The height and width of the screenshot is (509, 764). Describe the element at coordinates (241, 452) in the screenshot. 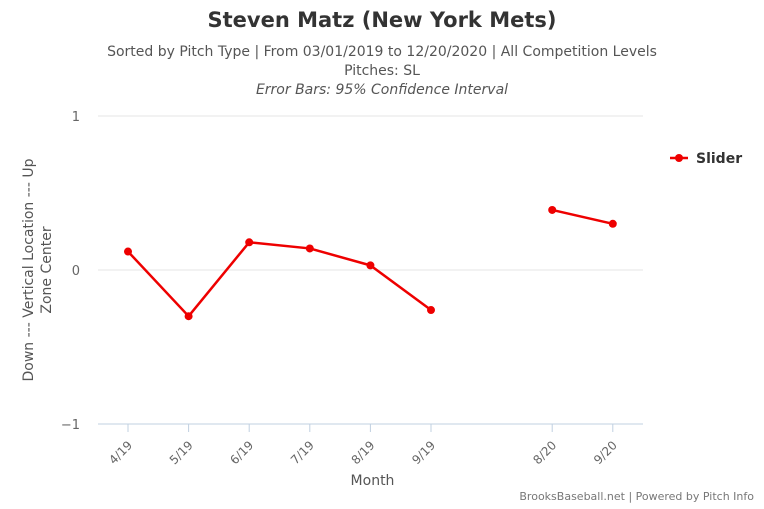

I see `x-tick-label: 6/19` at that location.